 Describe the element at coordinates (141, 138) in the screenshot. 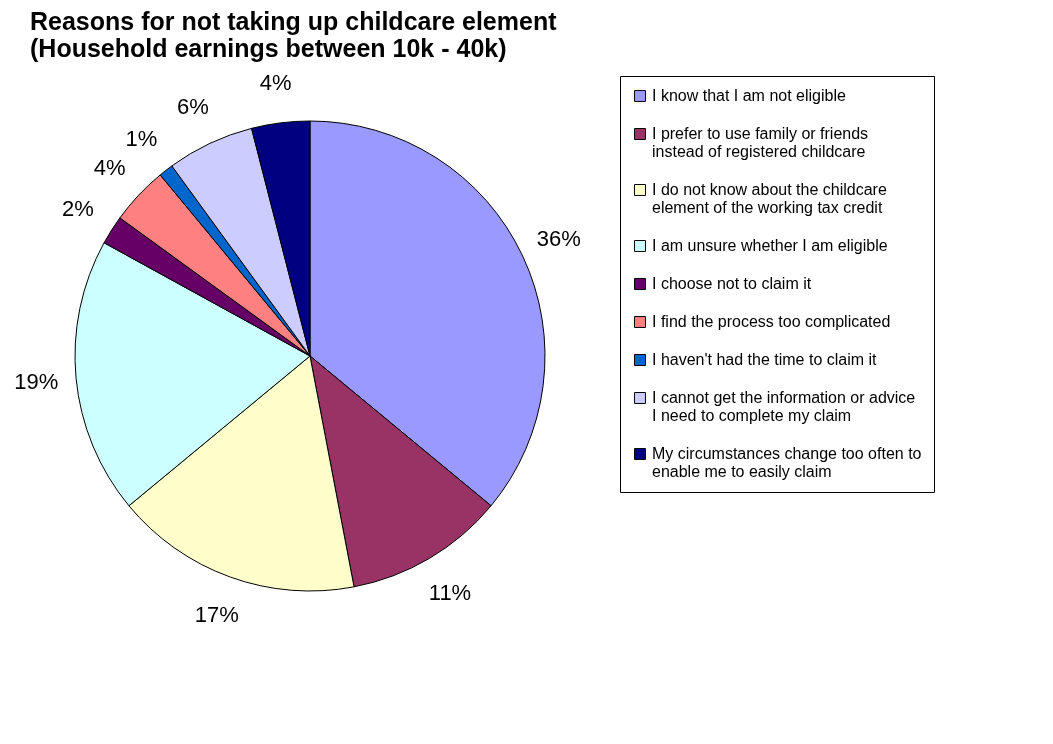

I see `data-label: 1%` at that location.